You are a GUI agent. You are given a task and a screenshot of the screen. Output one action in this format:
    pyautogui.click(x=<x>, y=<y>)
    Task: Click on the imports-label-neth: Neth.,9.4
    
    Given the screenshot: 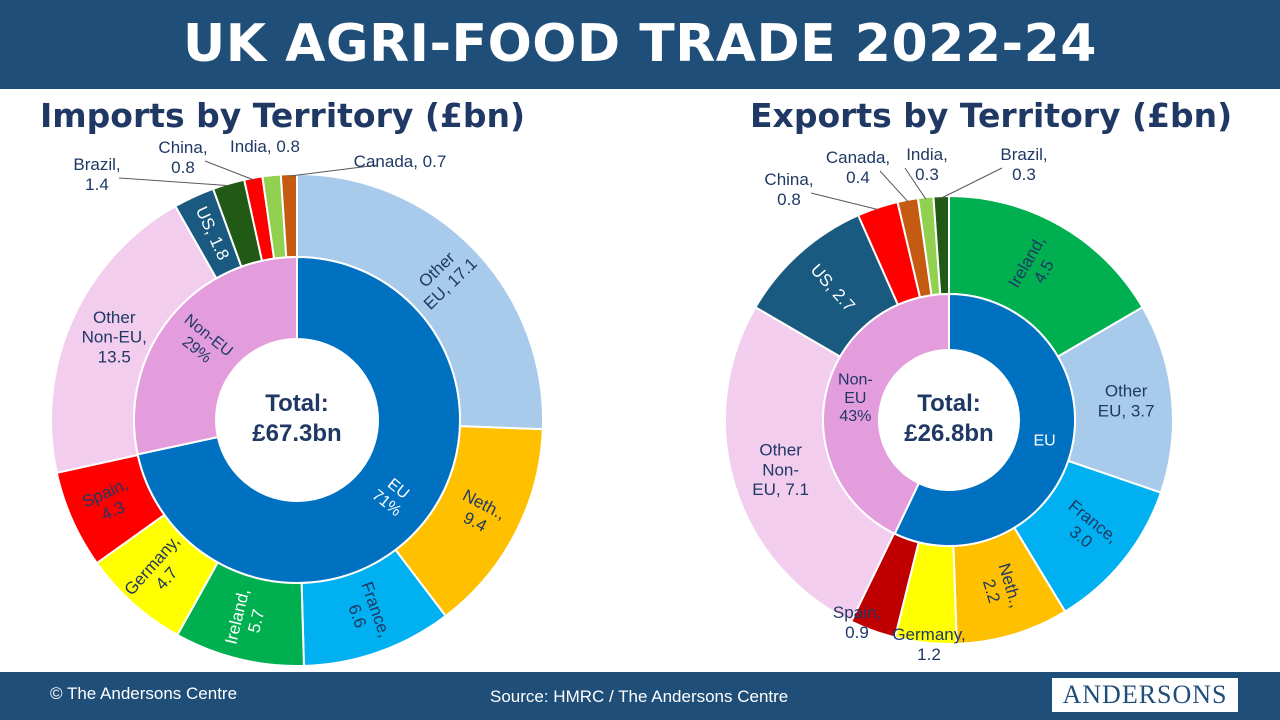 What is the action you would take?
    pyautogui.click(x=479, y=513)
    